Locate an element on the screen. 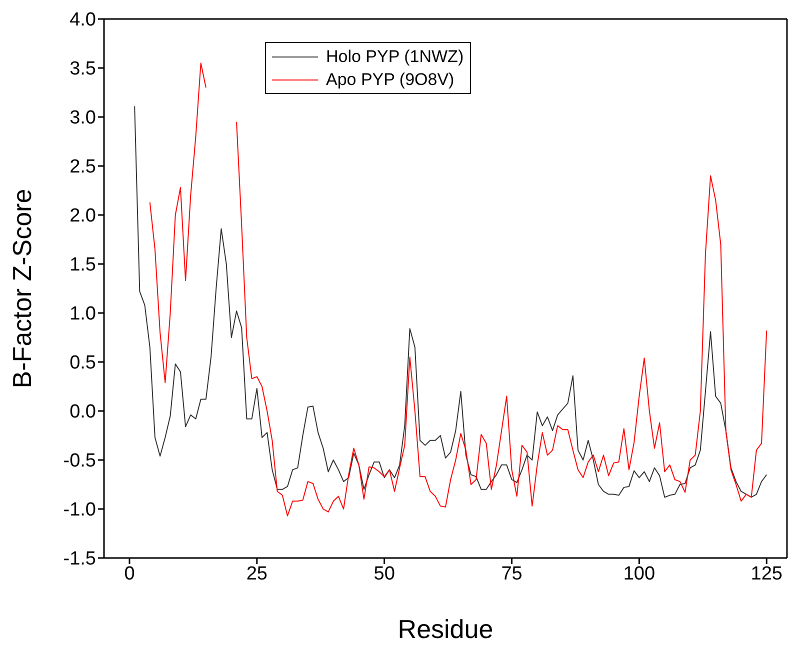 This screenshot has width=788, height=650. y-tick-label: 3.0 is located at coordinates (83, 118).